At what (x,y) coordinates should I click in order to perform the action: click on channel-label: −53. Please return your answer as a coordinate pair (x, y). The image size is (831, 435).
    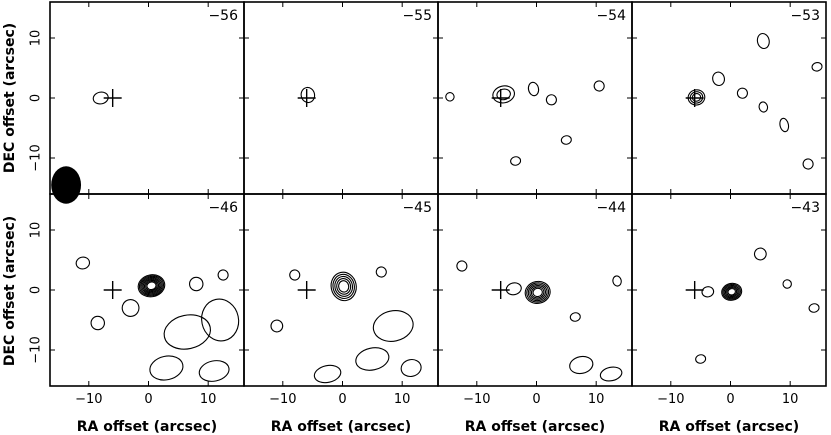
    Looking at the image, I should click on (805, 16).